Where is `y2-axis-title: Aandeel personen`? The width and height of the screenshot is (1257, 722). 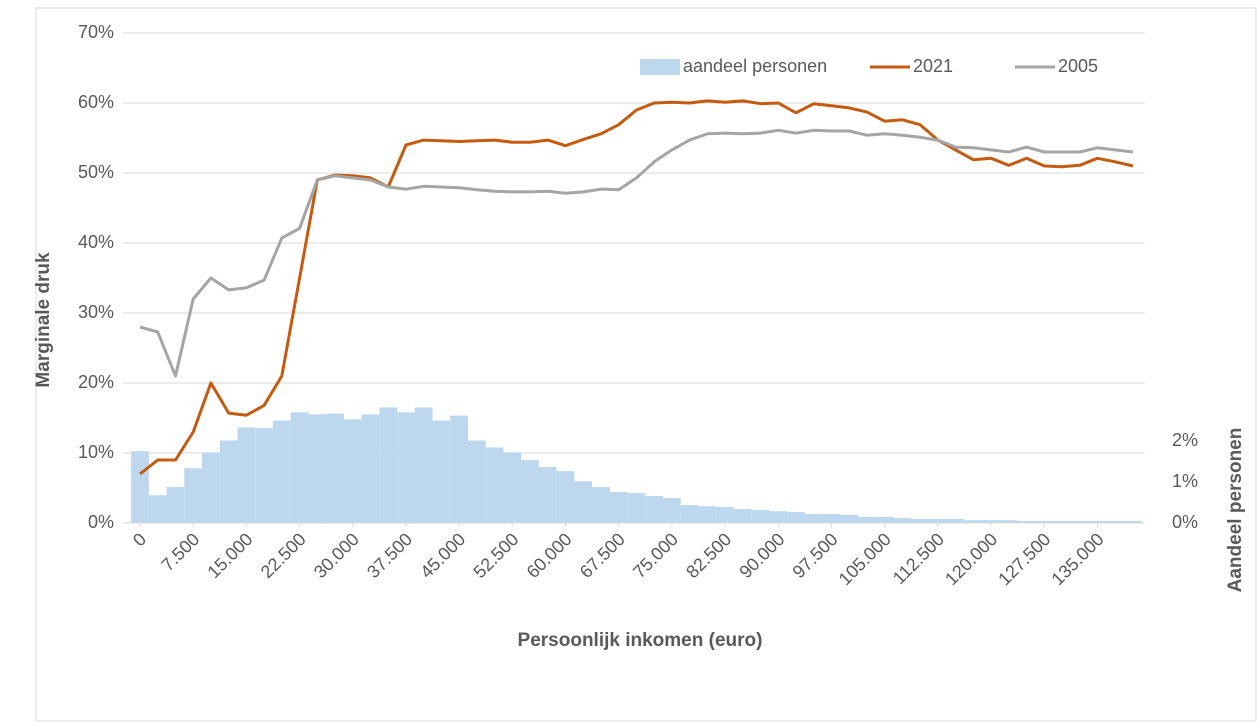 y2-axis-title: Aandeel personen is located at coordinates (1235, 510).